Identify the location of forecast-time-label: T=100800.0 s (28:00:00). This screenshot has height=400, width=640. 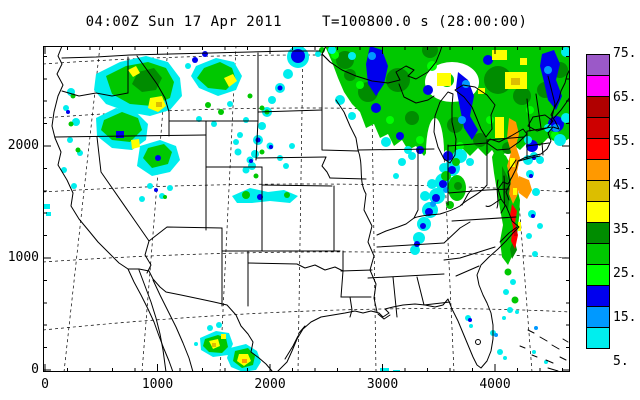
(425, 22).